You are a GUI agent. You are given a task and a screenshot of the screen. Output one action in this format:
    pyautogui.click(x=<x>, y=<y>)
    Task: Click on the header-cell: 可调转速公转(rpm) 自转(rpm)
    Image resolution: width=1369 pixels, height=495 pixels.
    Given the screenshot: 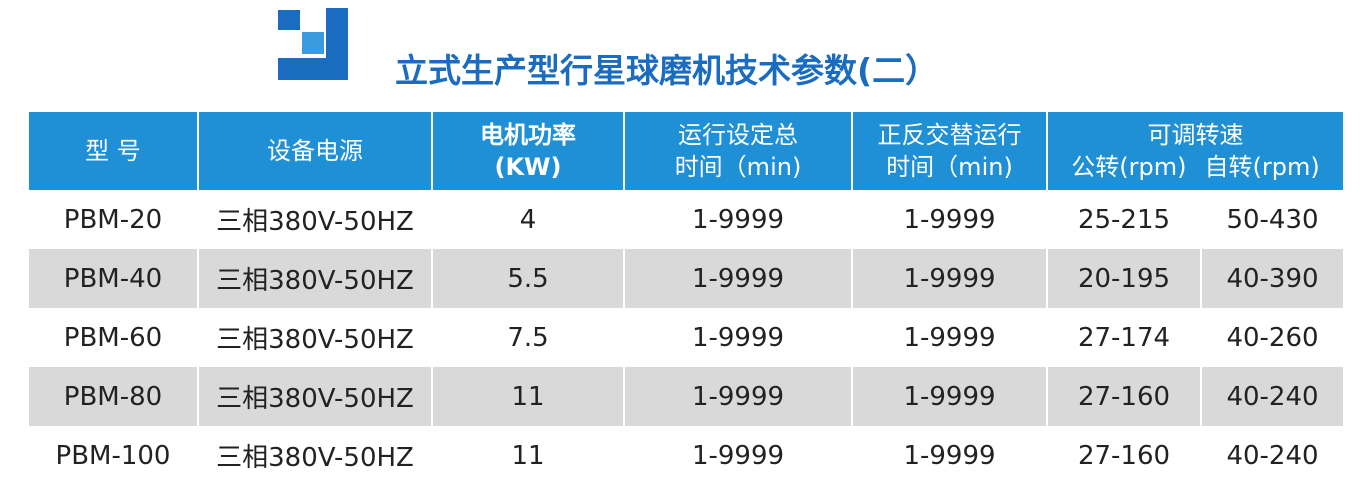 What is the action you would take?
    pyautogui.click(x=1194, y=151)
    